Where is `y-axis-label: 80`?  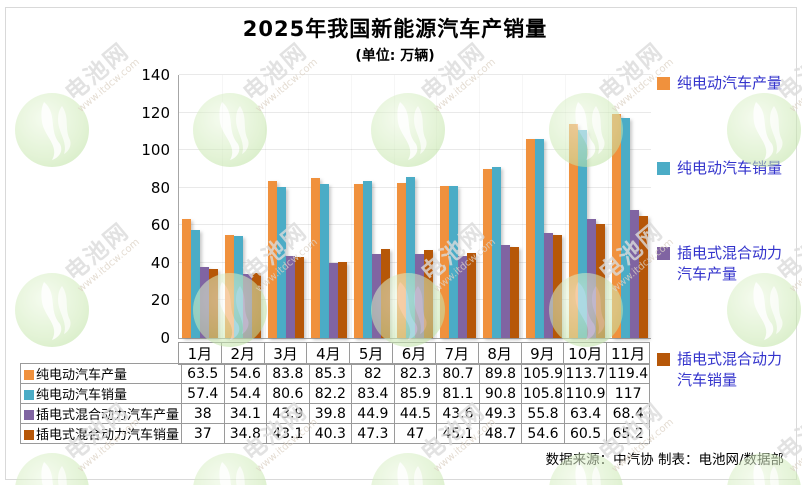
y-axis-label: 80 is located at coordinates (160, 187).